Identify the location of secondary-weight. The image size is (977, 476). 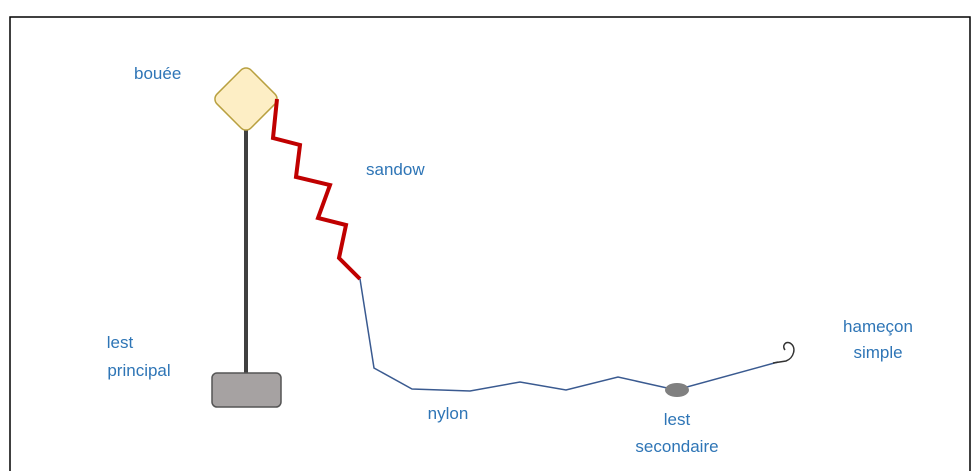
(677, 390).